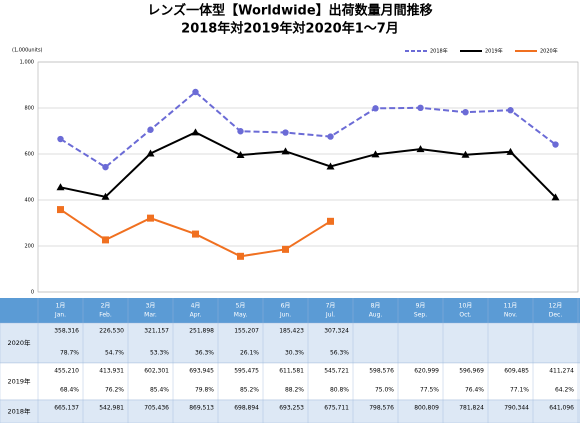 Image resolution: width=580 pixels, height=427 pixels. What do you see at coordinates (246, 408) in the screenshot?
I see `table-value: 698,894` at bounding box center [246, 408].